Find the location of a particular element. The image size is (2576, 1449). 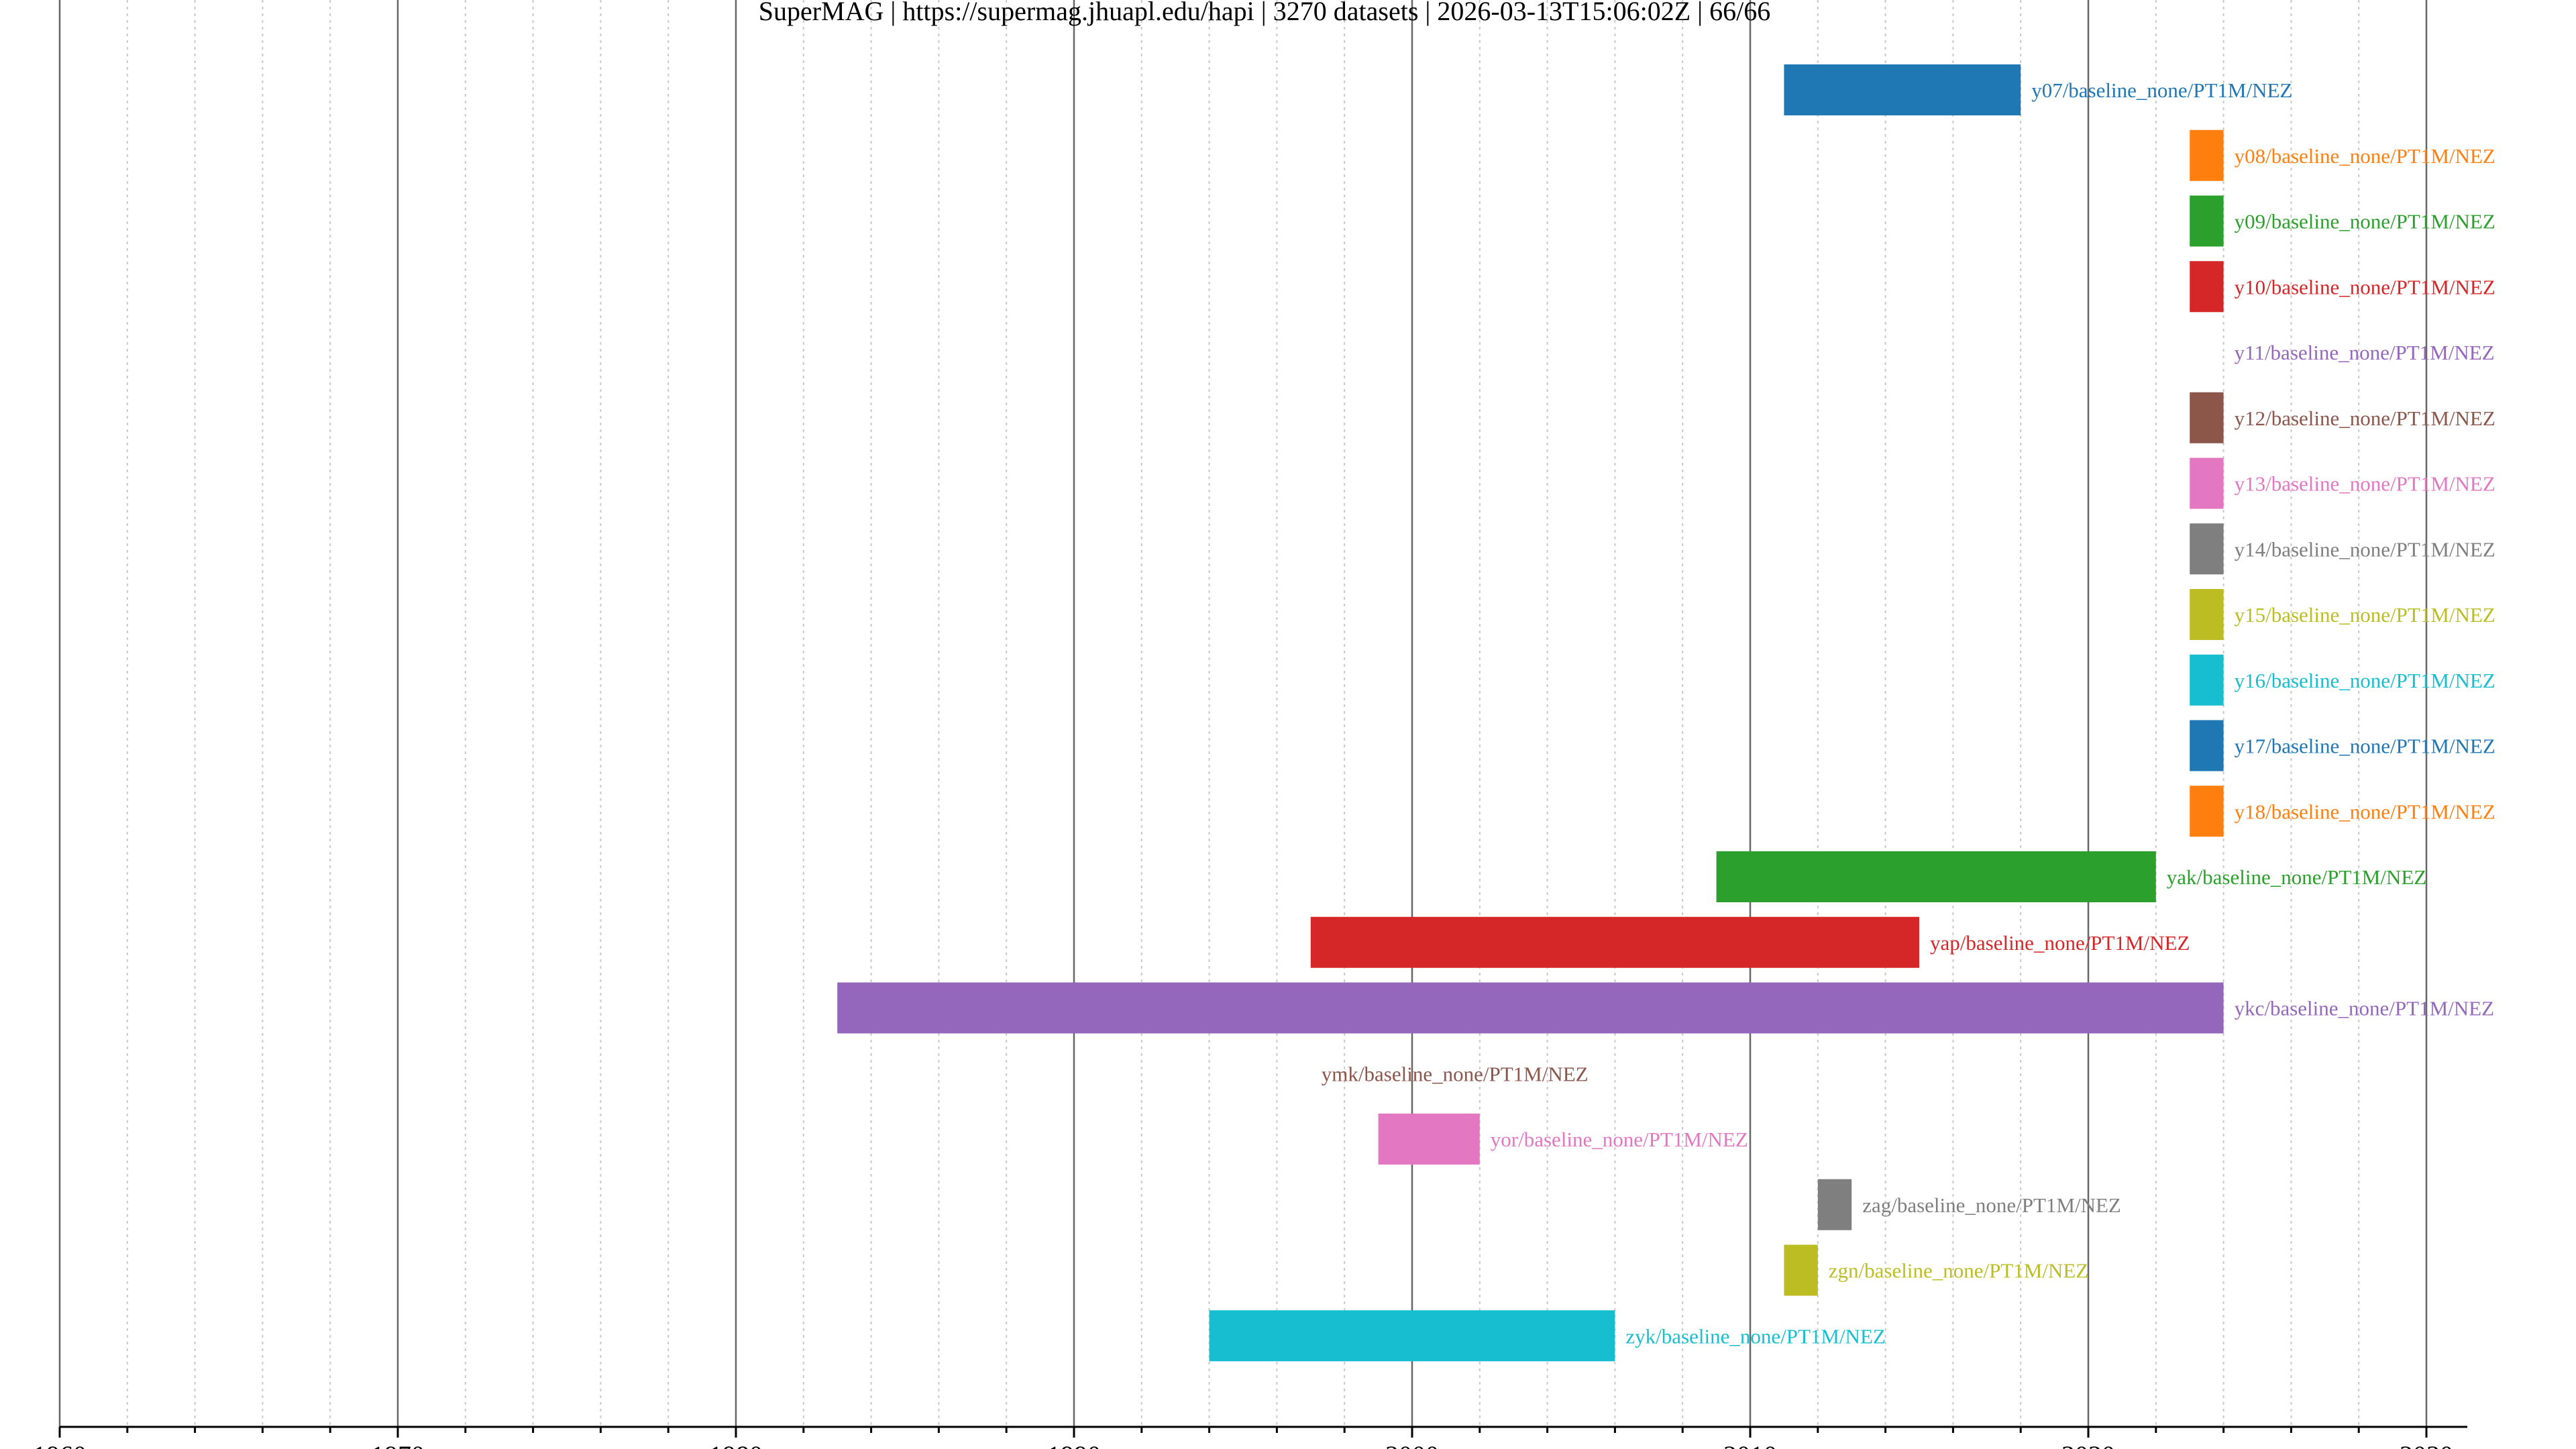

bar-label: y12/baseline_none/PT1M/NEZ is located at coordinates (2365, 418).